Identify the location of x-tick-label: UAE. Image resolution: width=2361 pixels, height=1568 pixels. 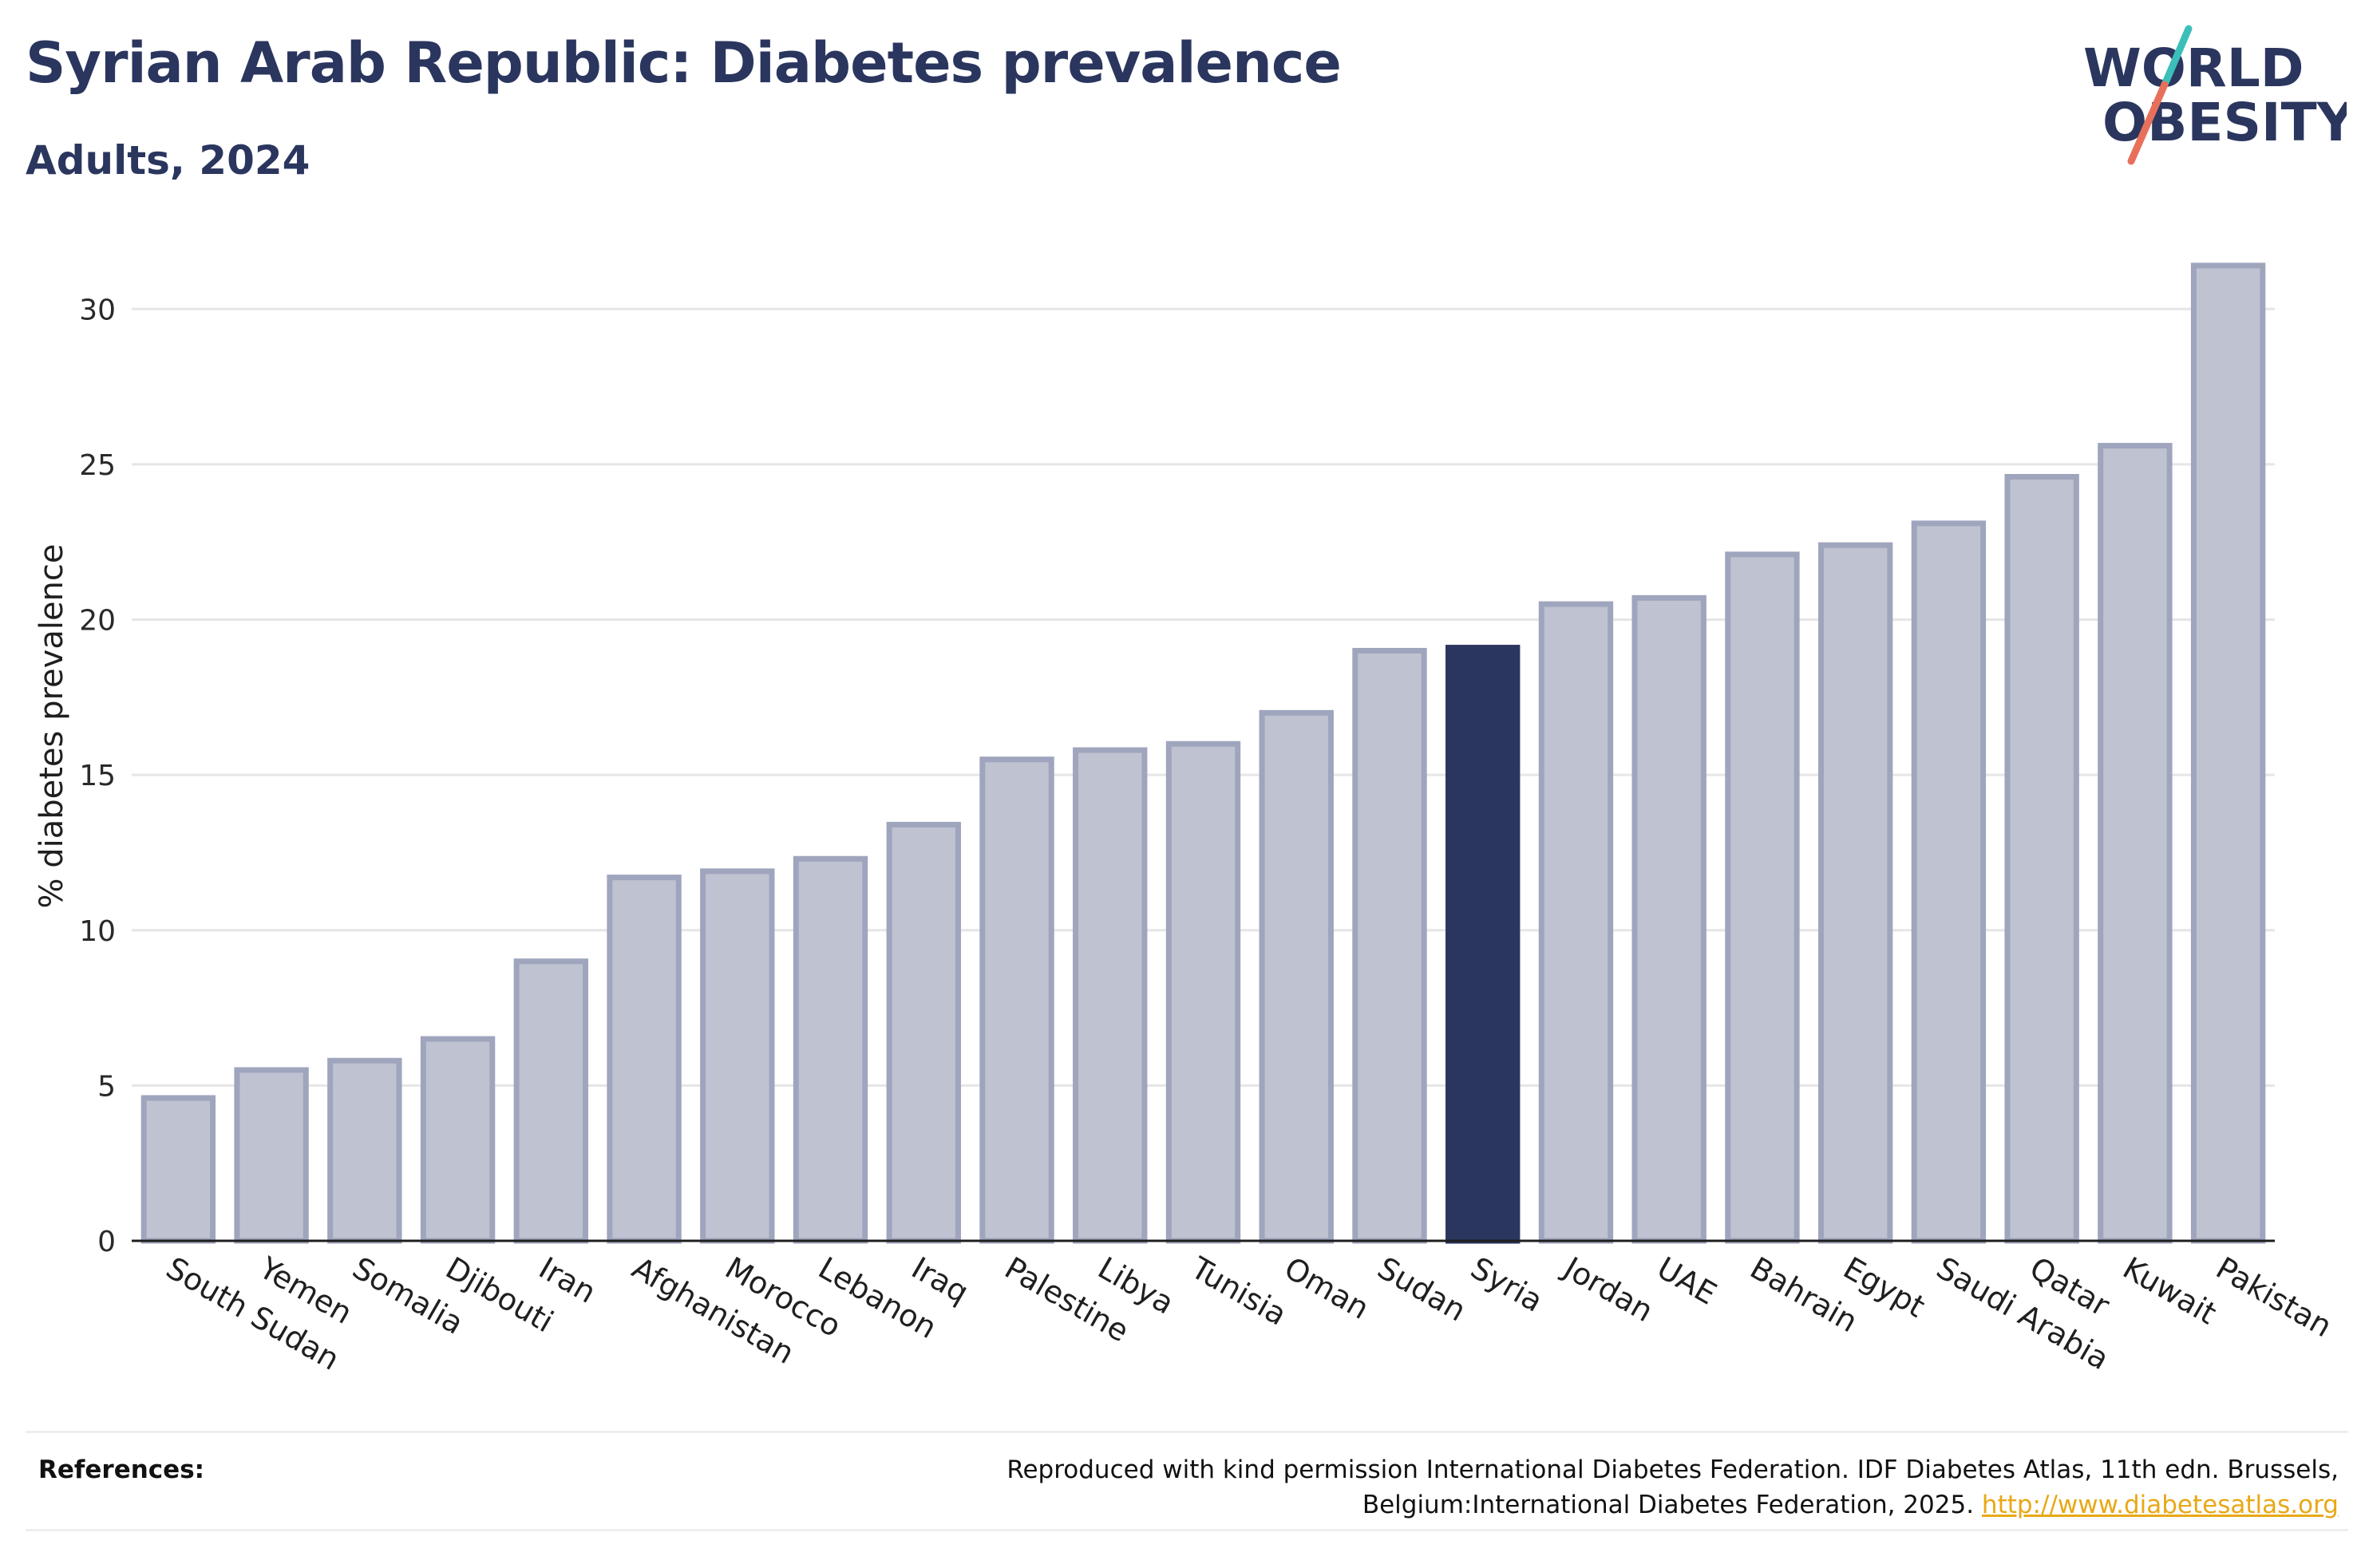
(1686, 1281).